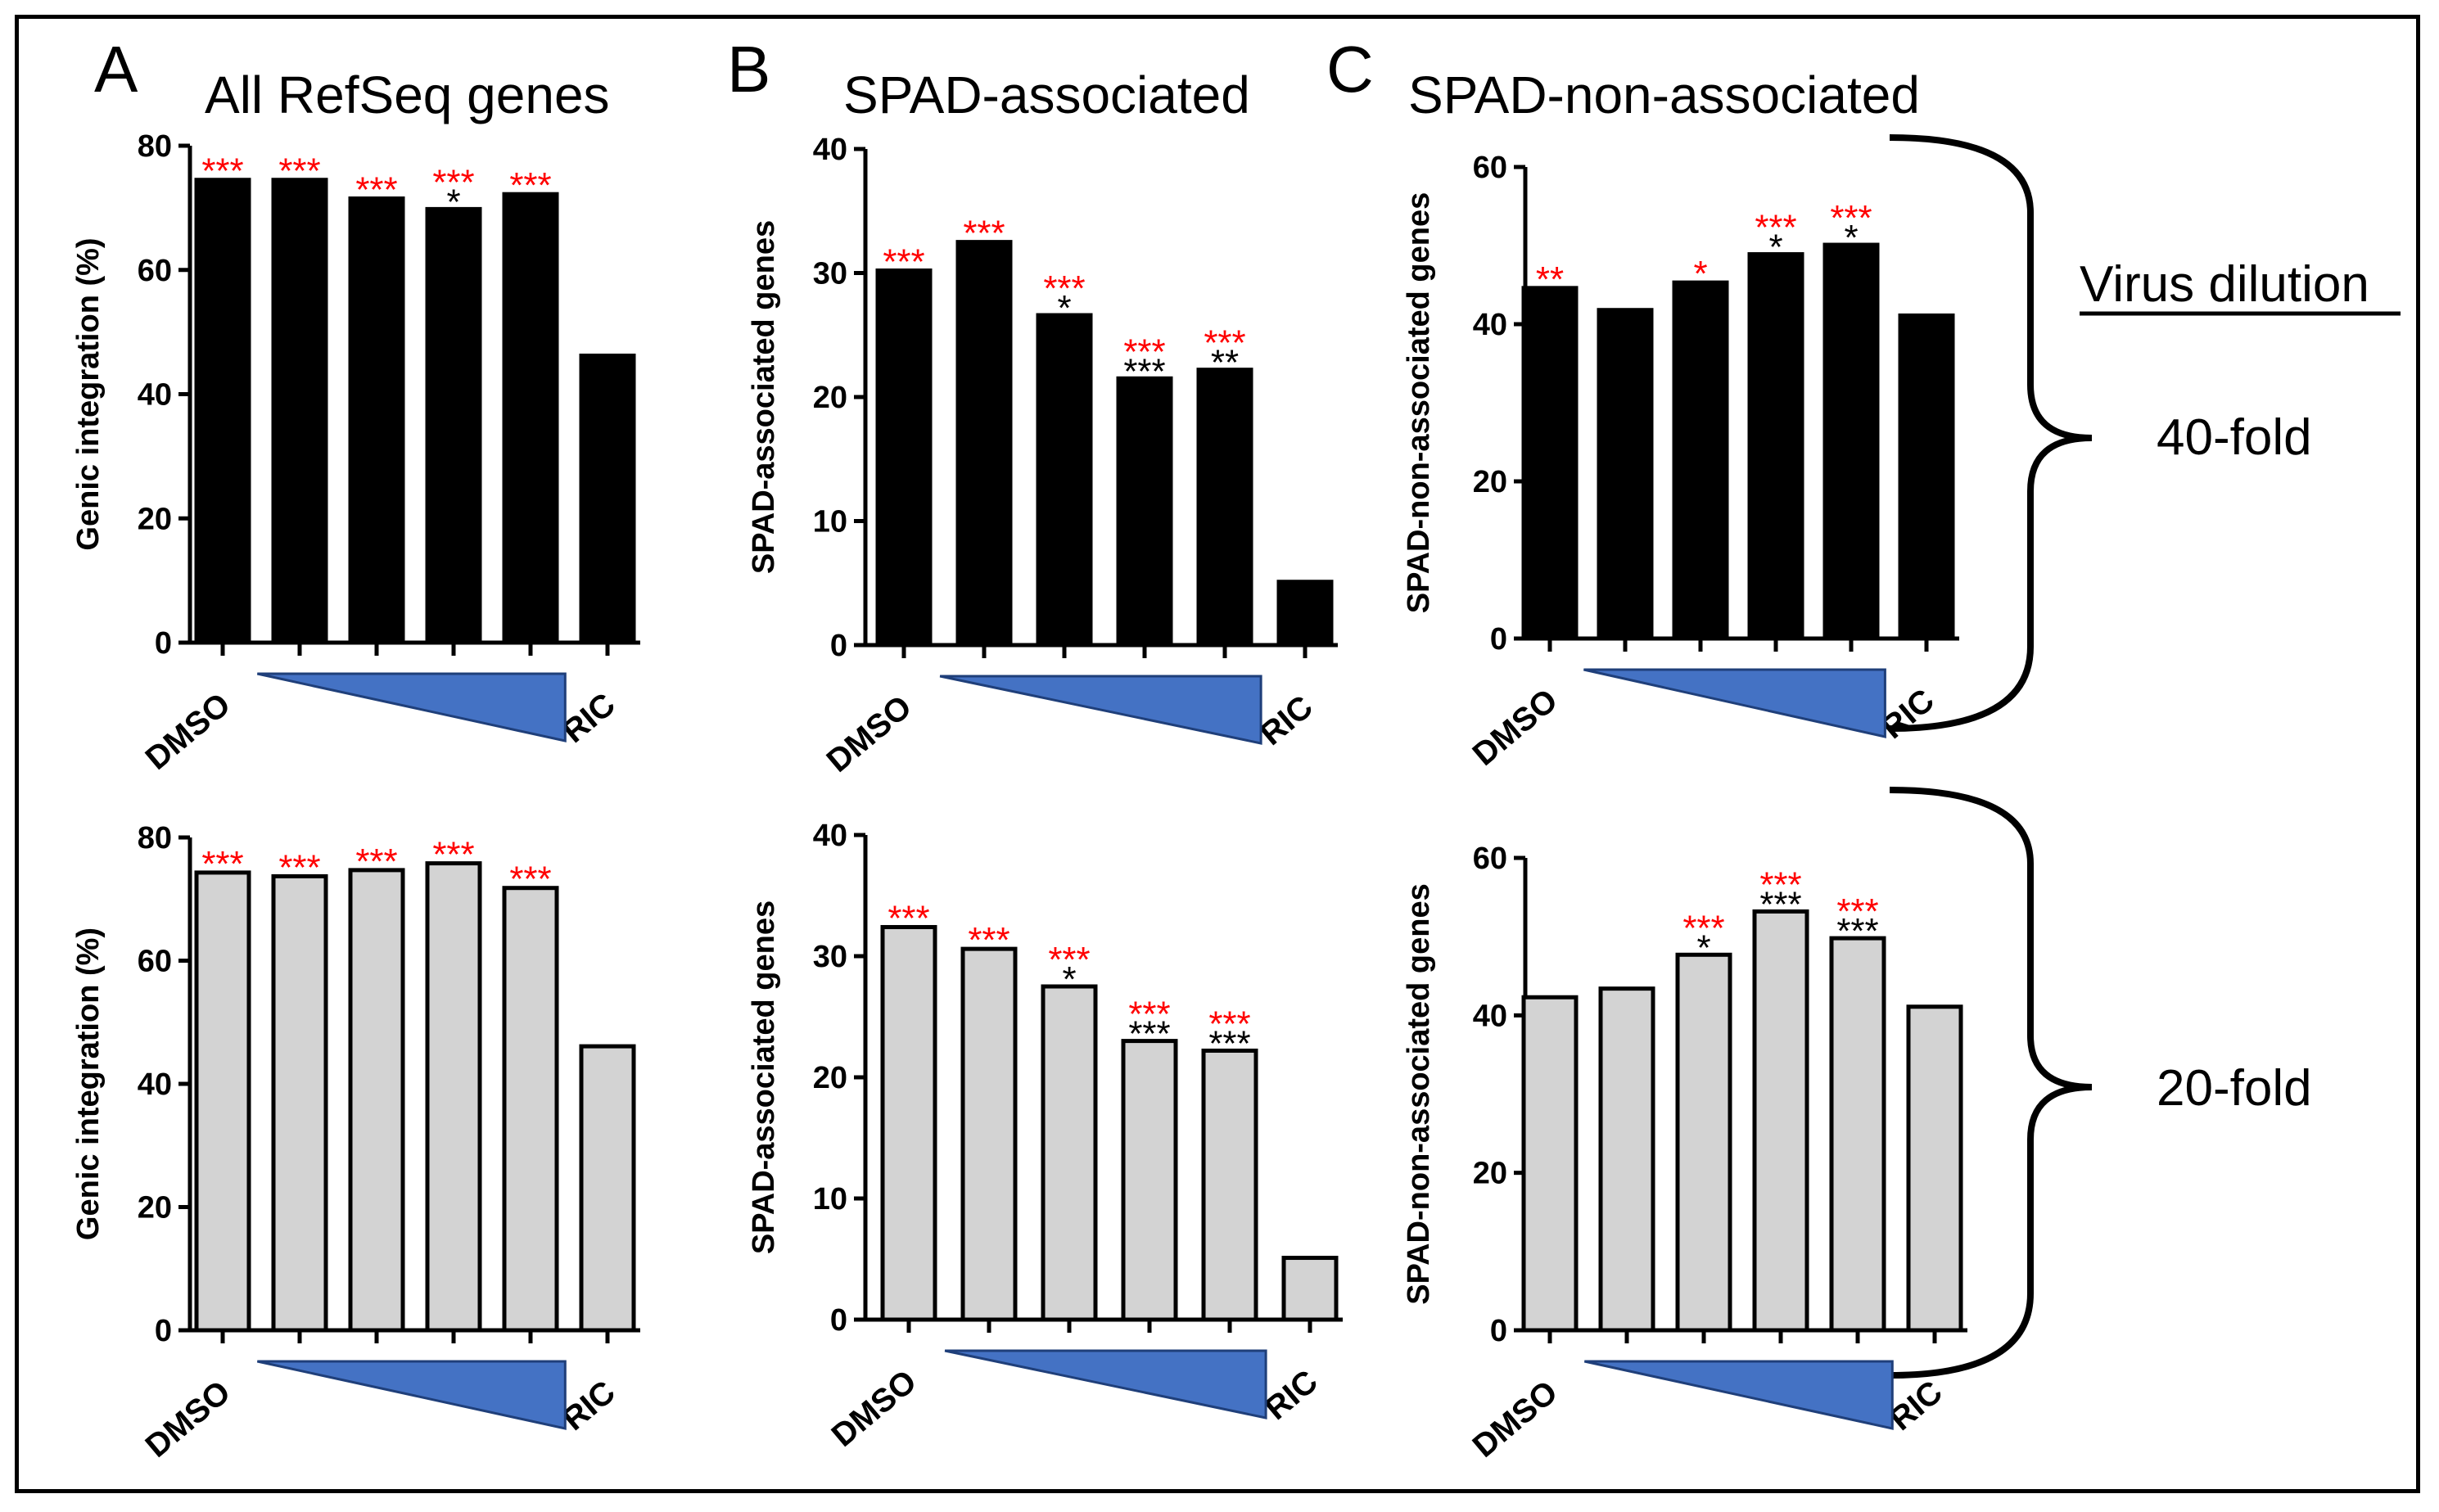 The height and width of the screenshot is (1512, 2439). What do you see at coordinates (2234, 1088) in the screenshot?
I see `fold-label-bottom: 20-fold` at bounding box center [2234, 1088].